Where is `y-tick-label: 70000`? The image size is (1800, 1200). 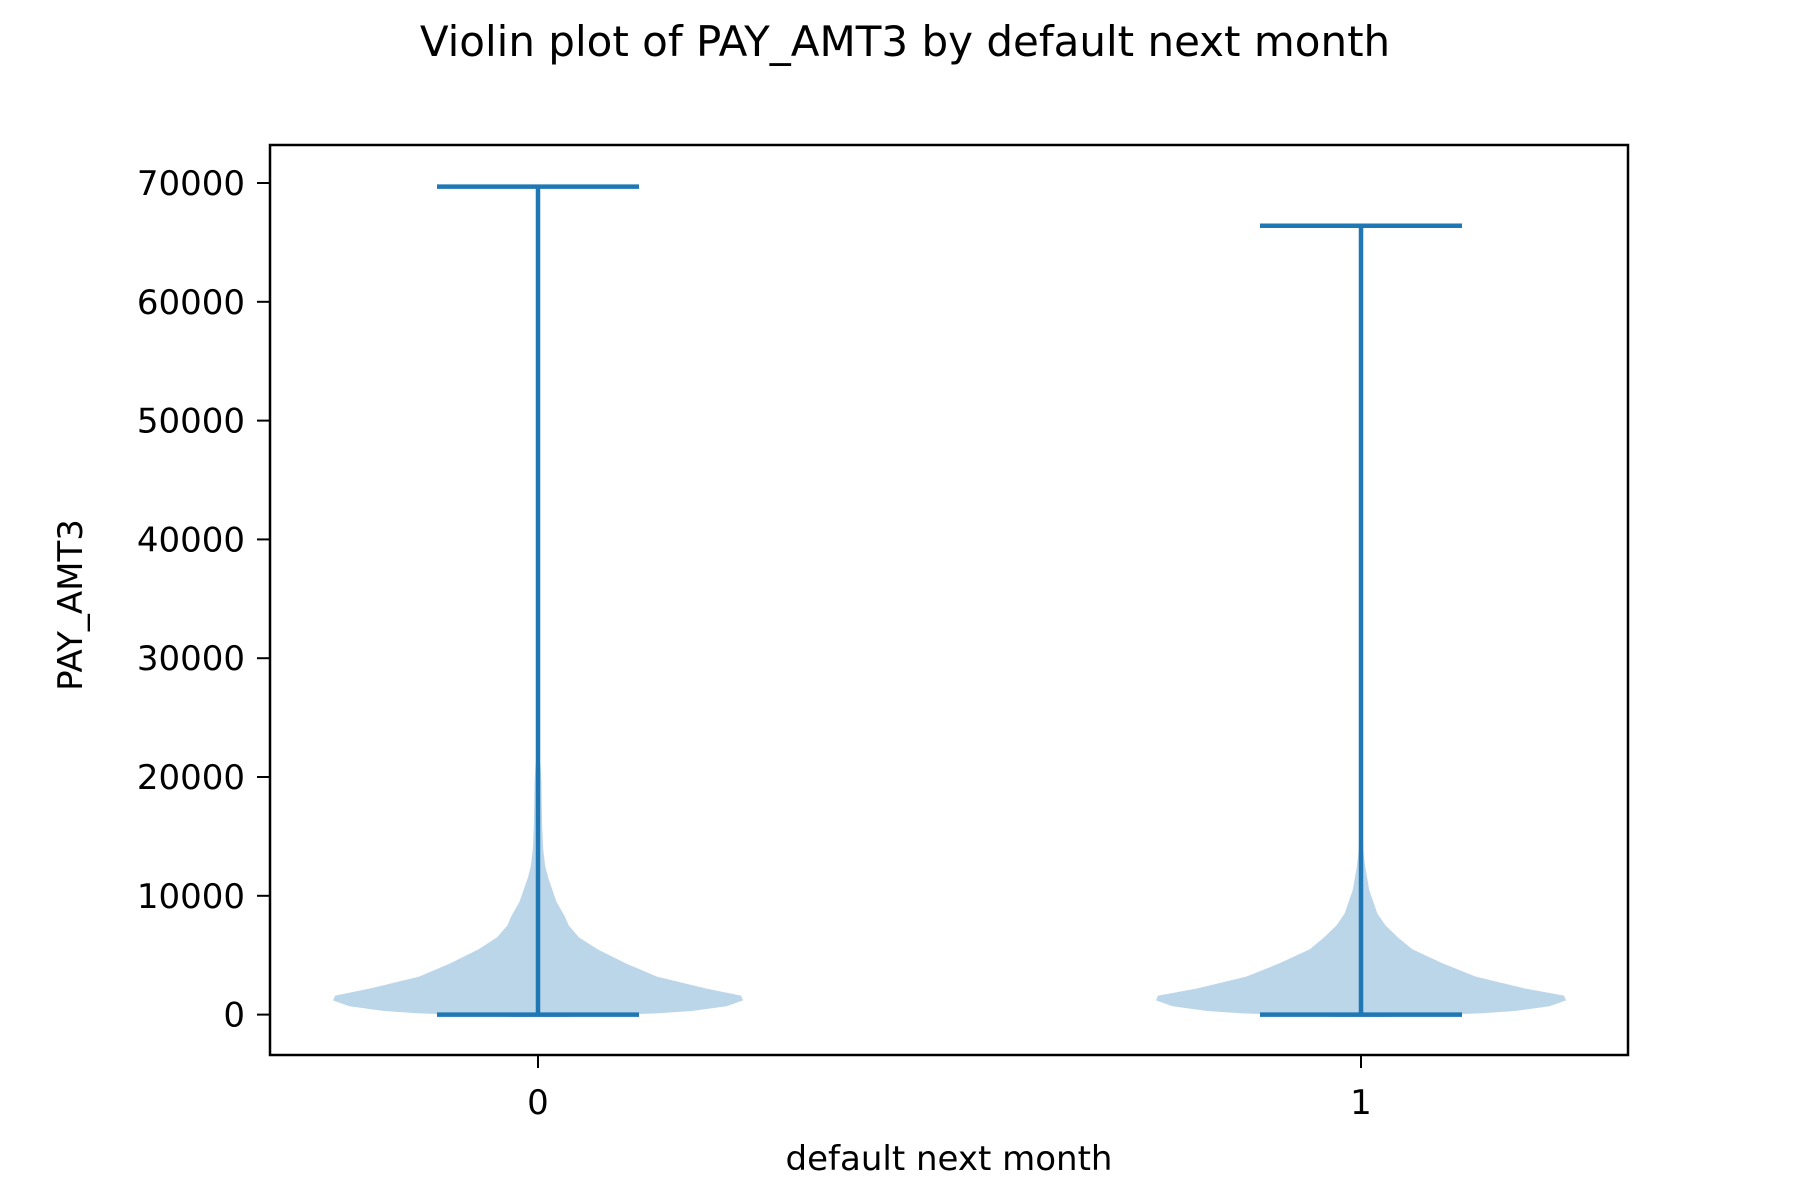 y-tick-label: 70000 is located at coordinates (191, 184).